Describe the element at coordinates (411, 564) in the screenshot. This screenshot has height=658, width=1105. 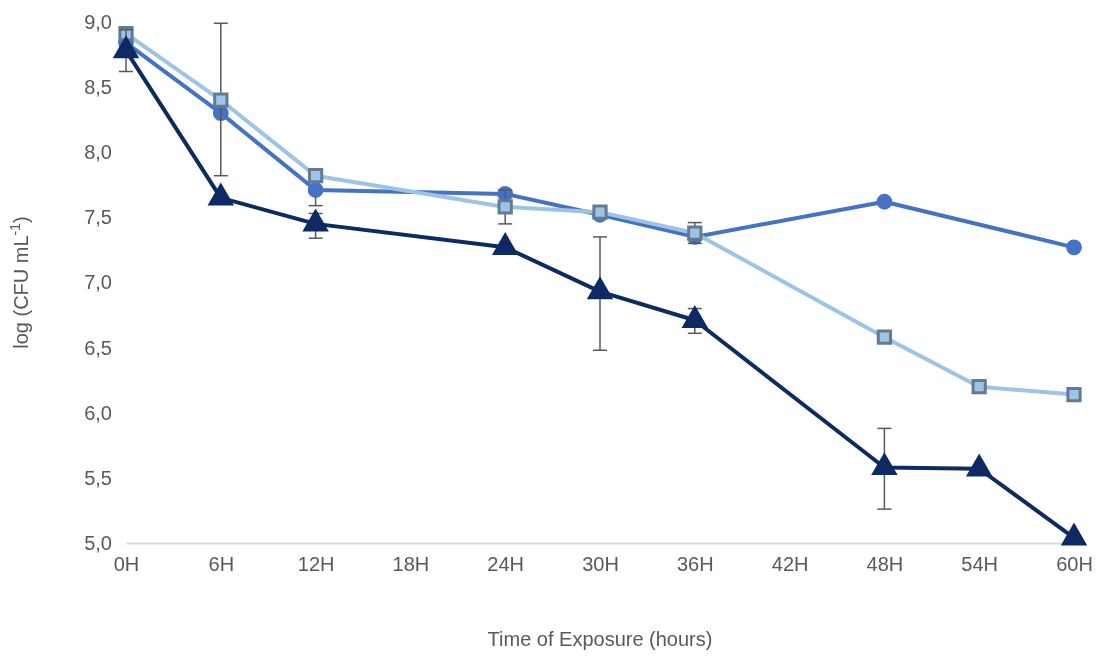
I see `x-tick-label: 18H` at that location.